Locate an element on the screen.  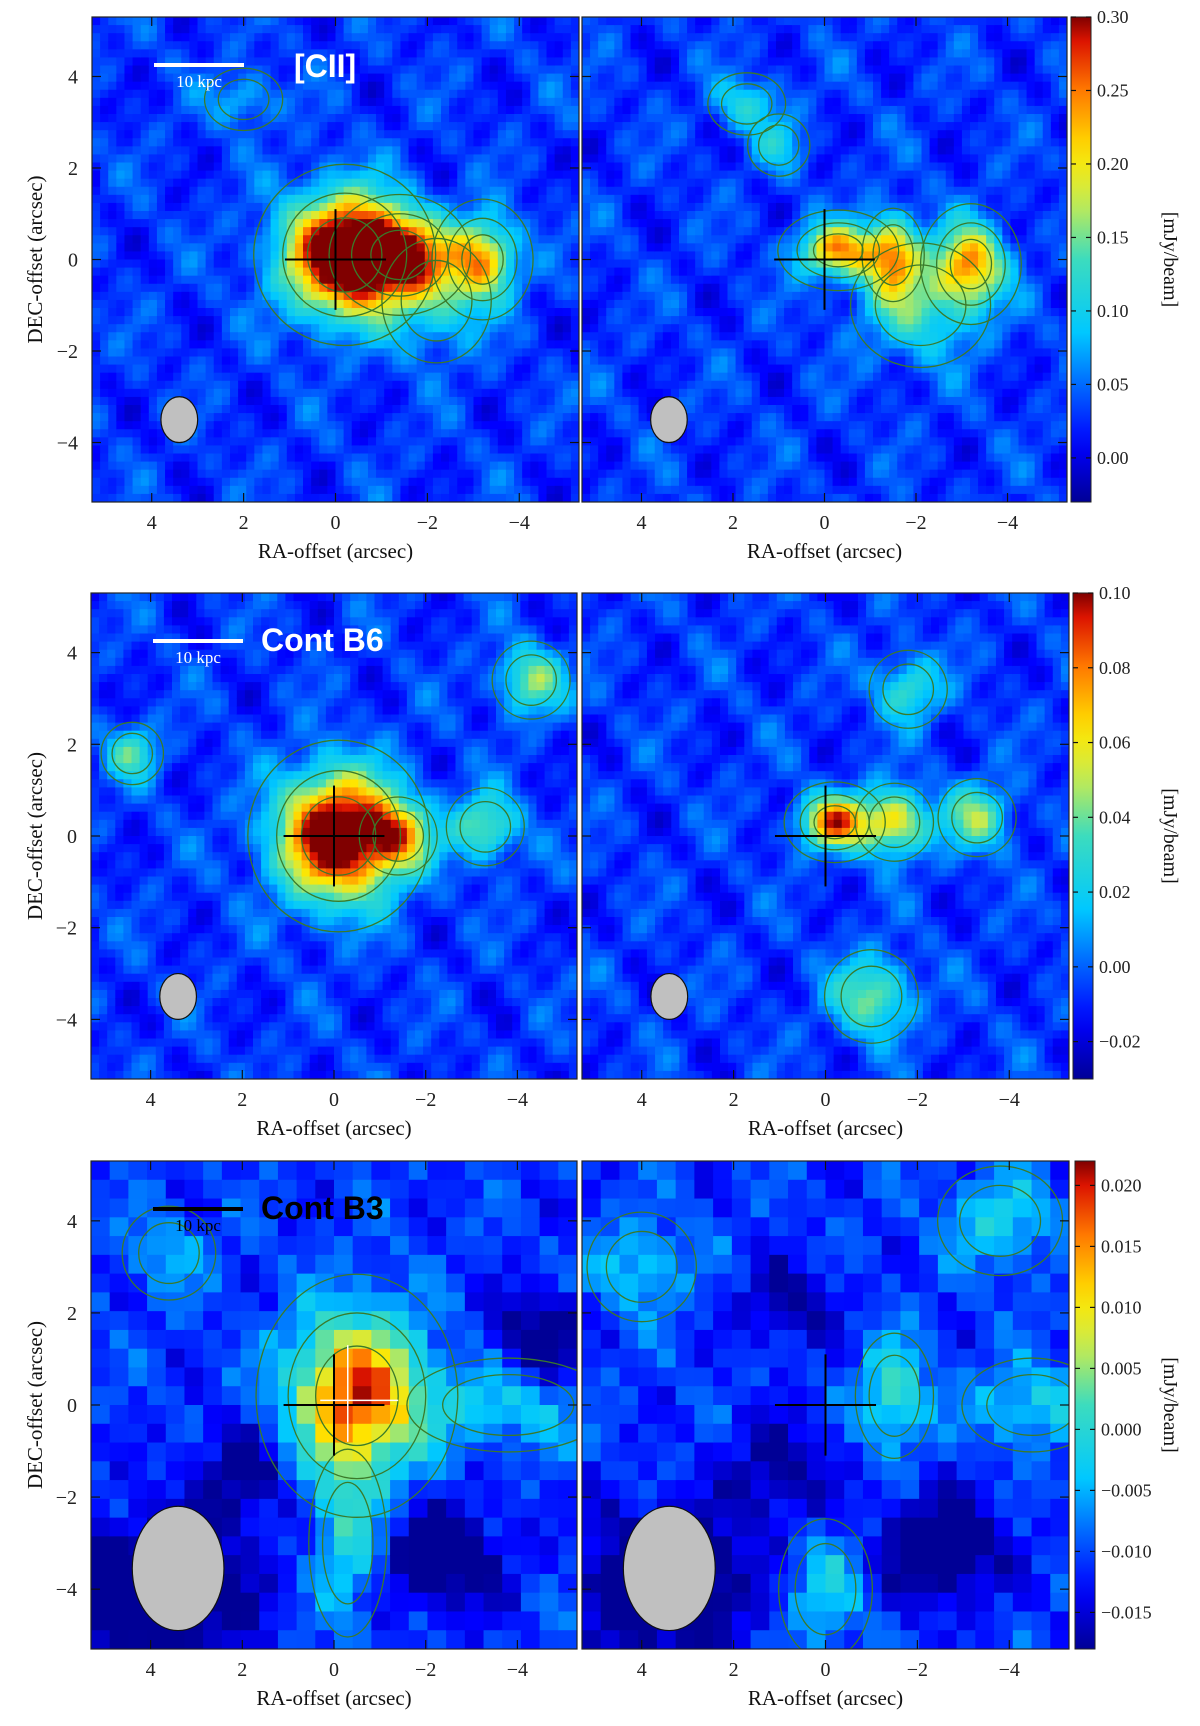
colorbar-tick-label: 0.020 is located at coordinates (1121, 1185).